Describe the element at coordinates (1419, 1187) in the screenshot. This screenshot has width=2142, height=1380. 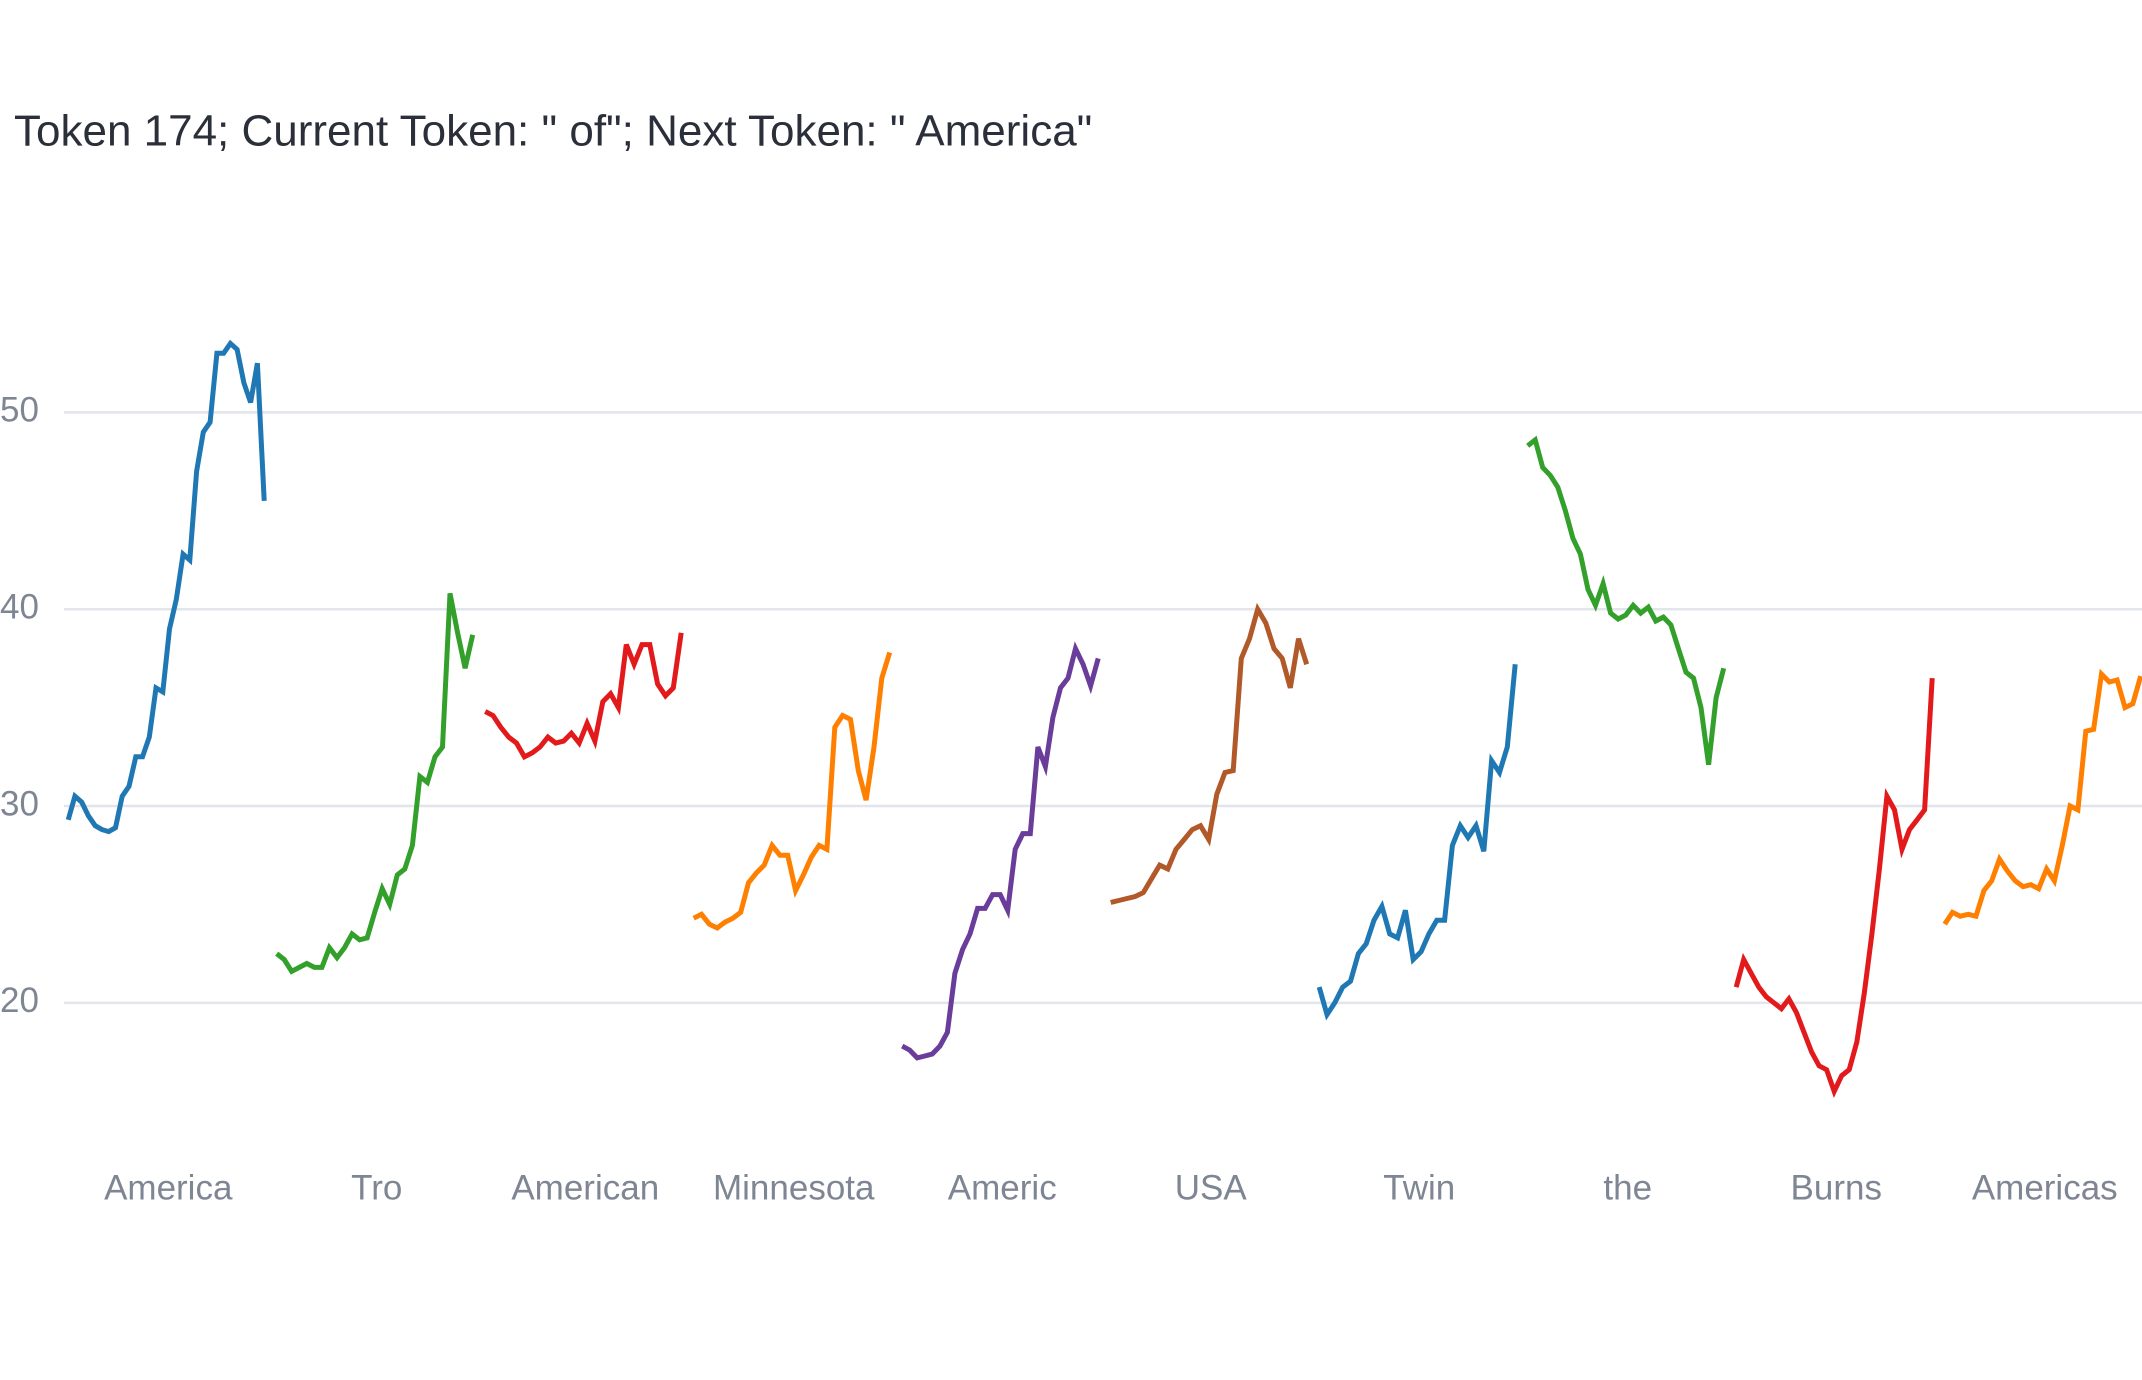
I see `x-tick-label: Twin` at that location.